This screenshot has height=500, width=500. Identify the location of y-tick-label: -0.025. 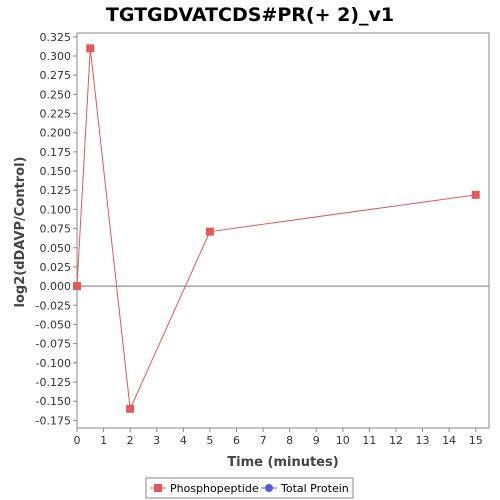
(53, 305).